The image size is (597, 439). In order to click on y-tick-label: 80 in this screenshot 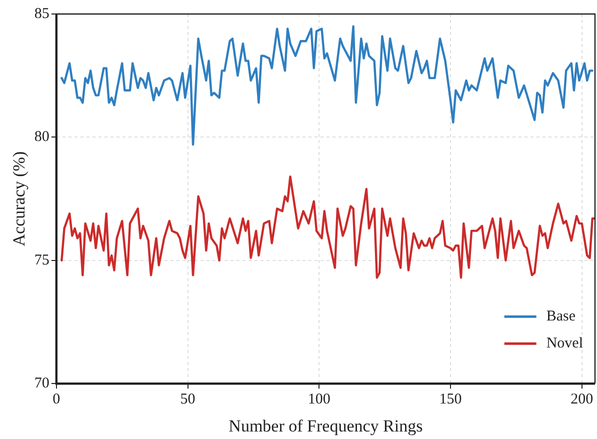, I will do `click(42, 137)`.